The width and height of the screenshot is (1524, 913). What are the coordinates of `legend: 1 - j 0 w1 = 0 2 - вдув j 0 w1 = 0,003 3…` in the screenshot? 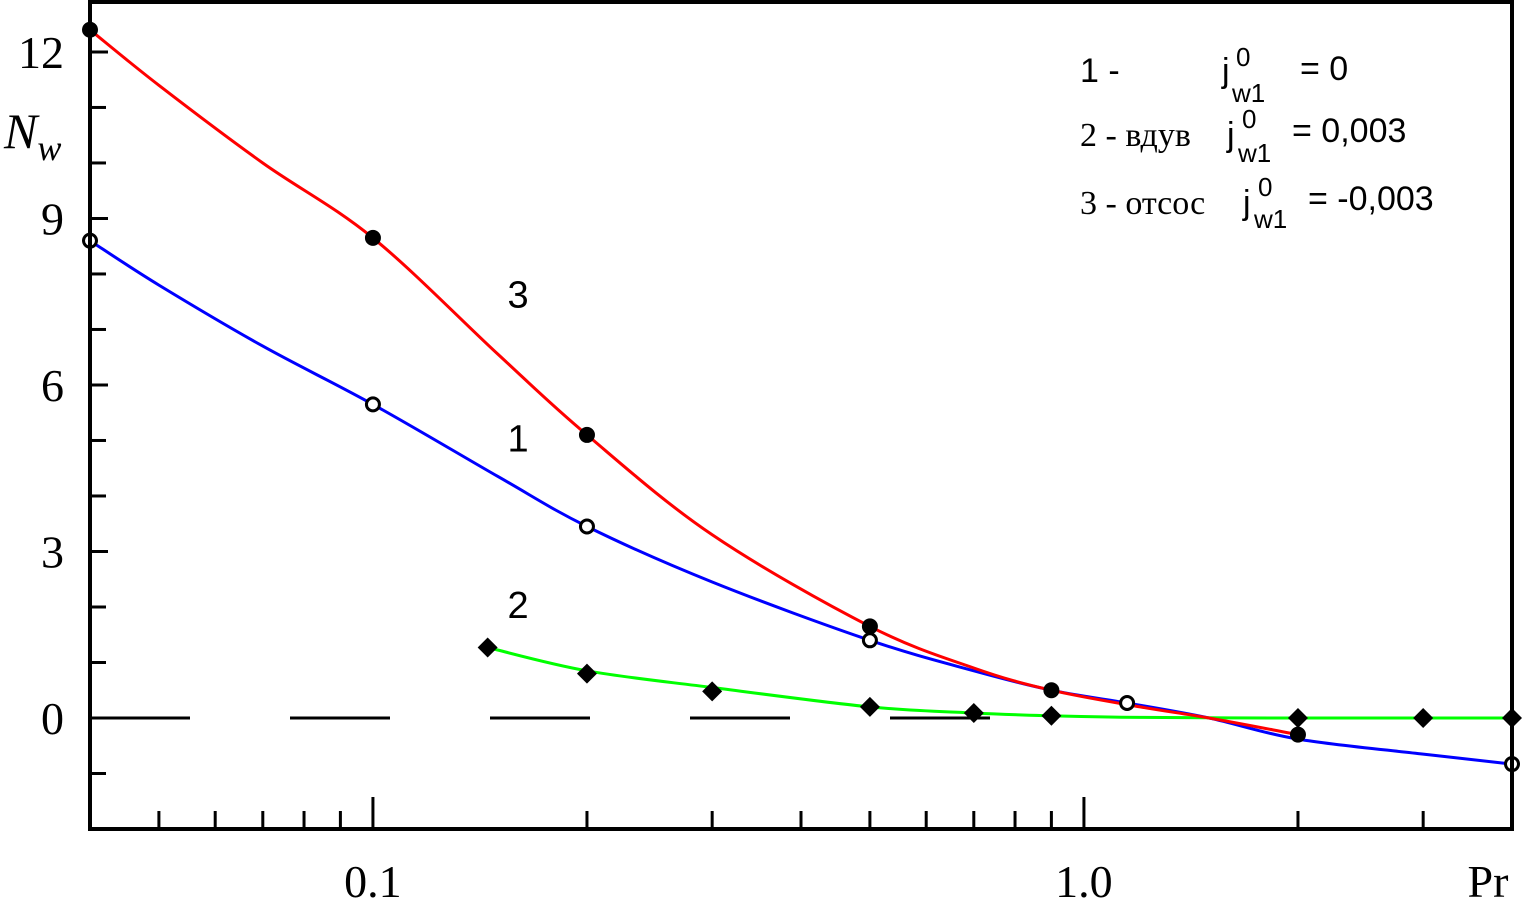 It's located at (1257, 138).